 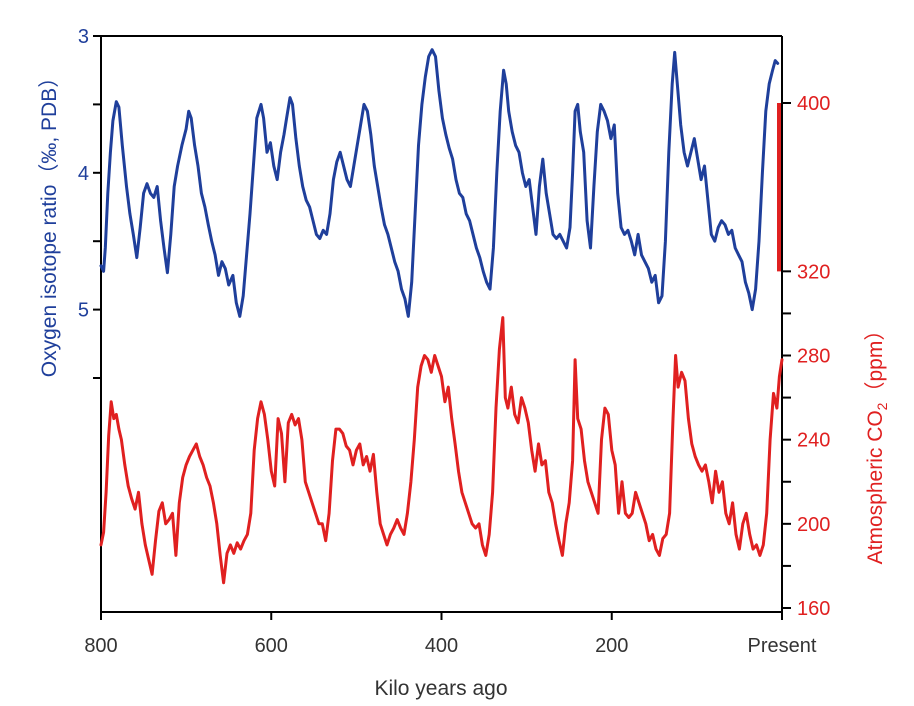 What do you see at coordinates (83, 311) in the screenshot?
I see `left-tick-label: 5` at bounding box center [83, 311].